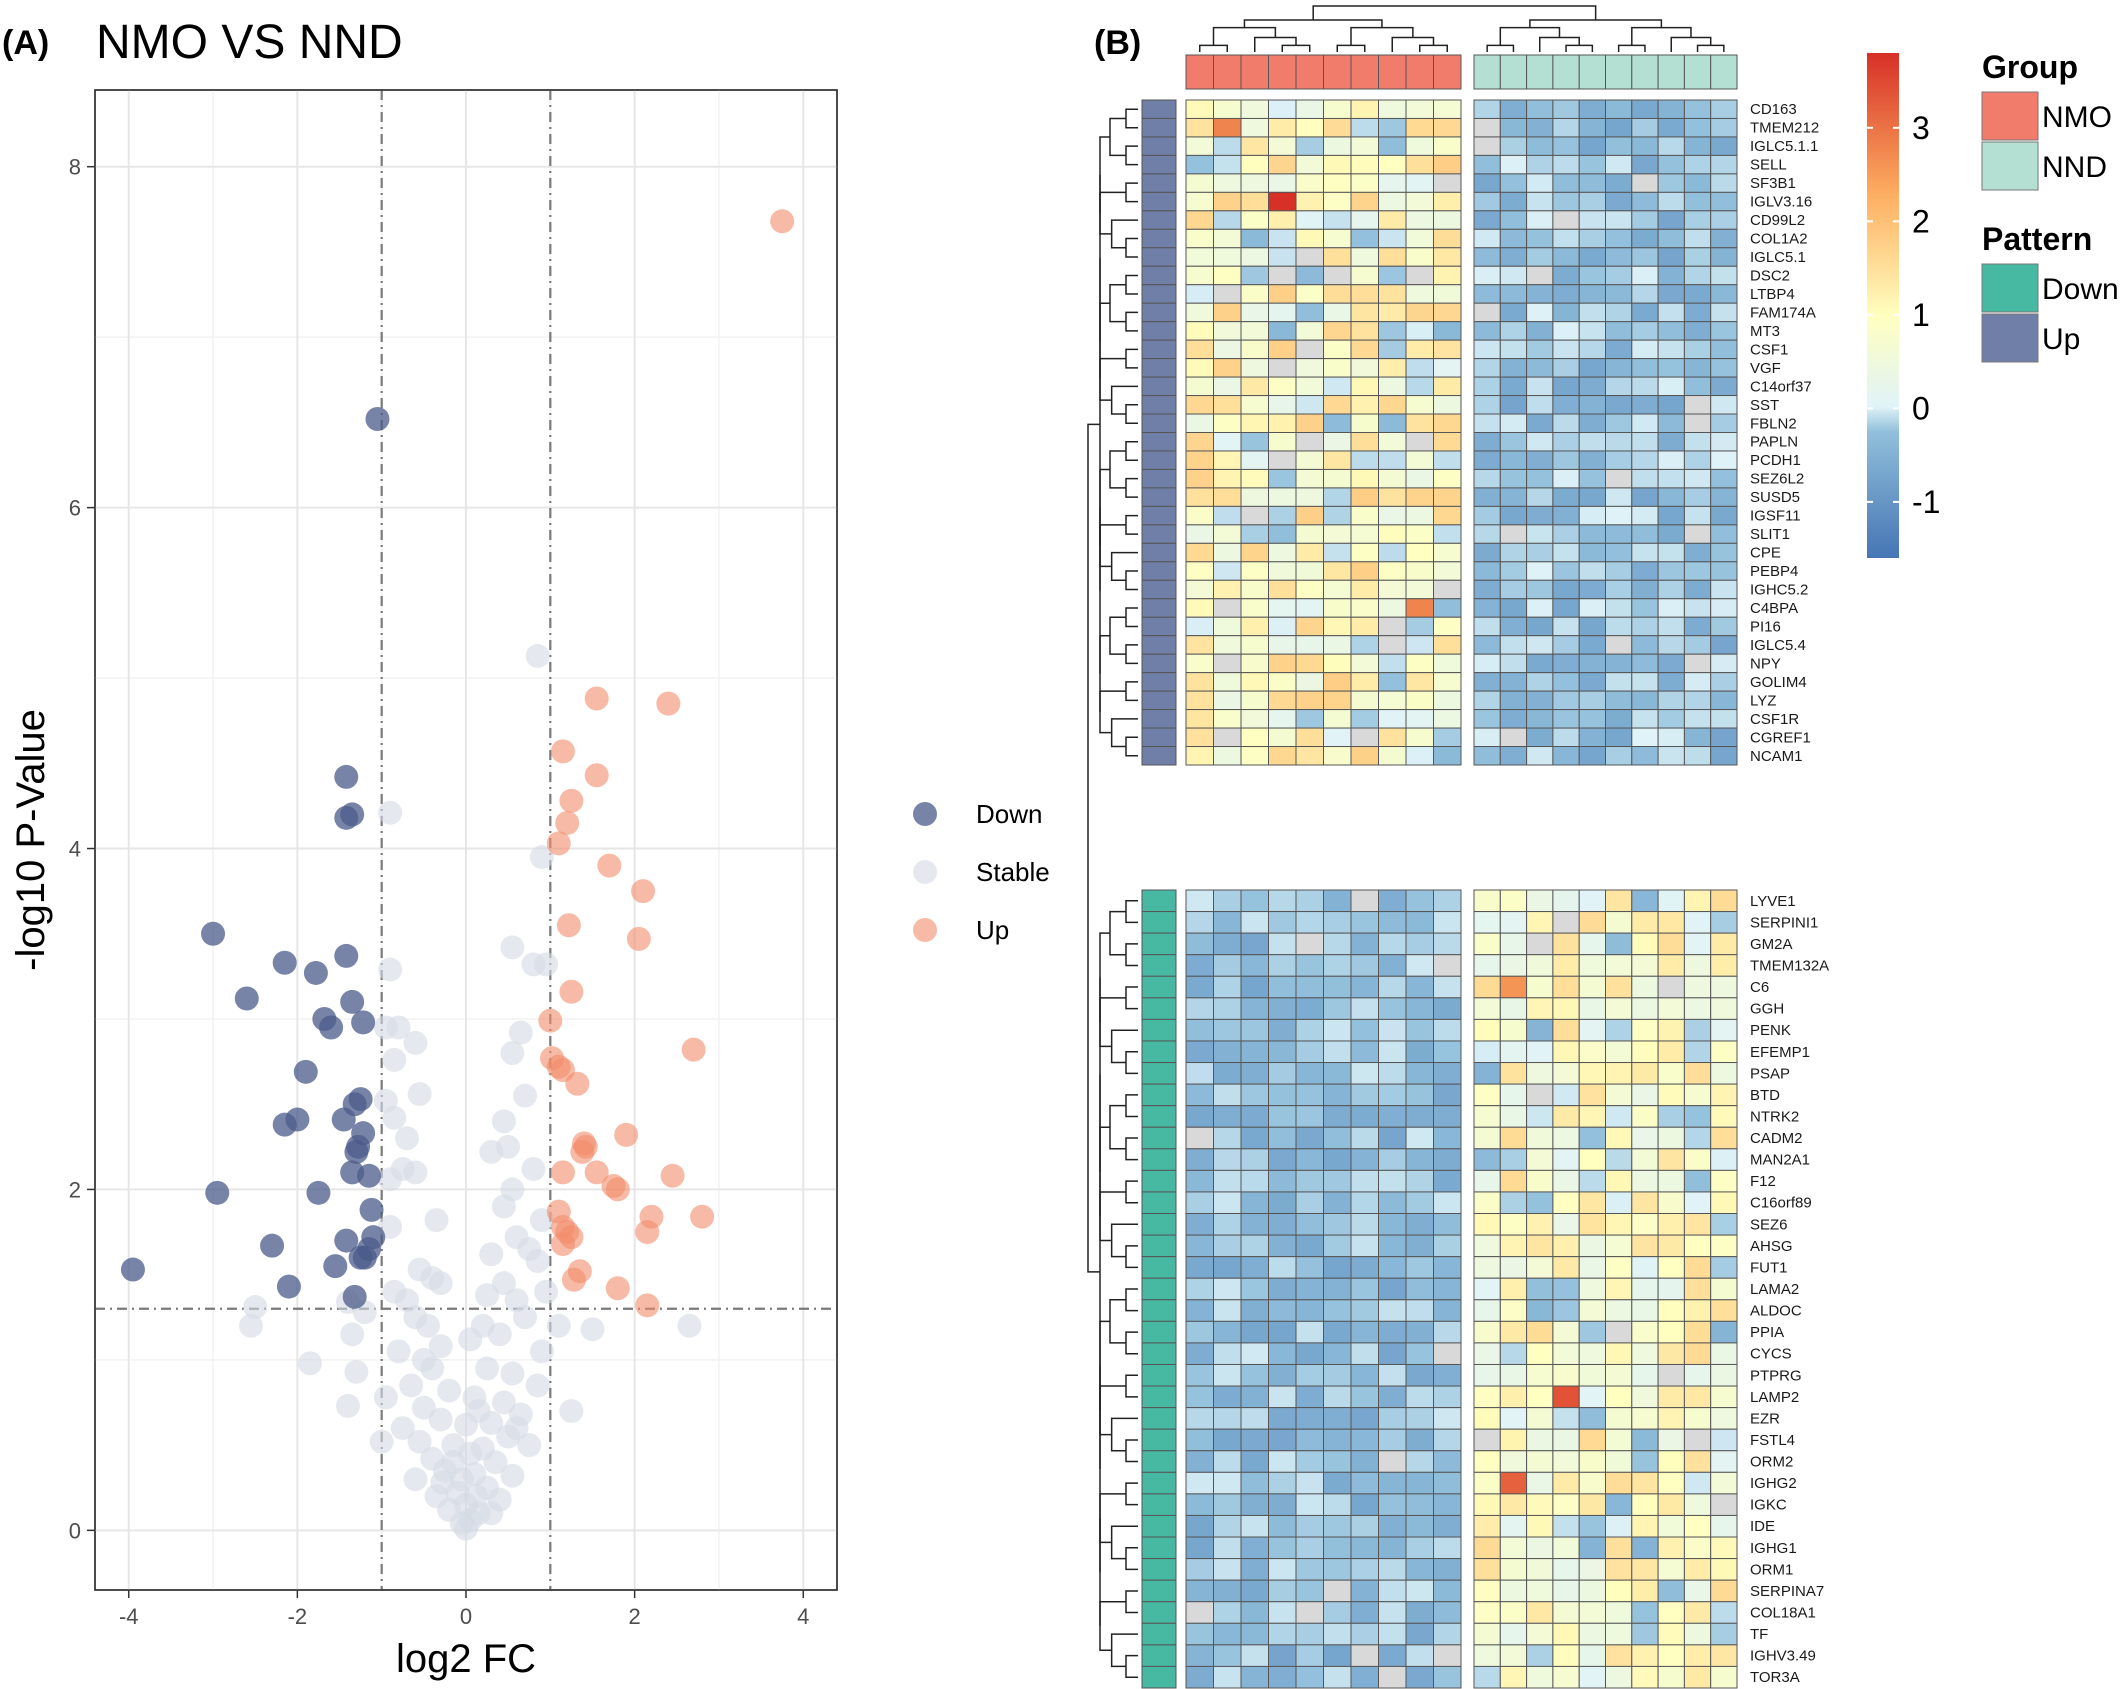 This screenshot has height=1689, width=2128. I want to click on pattern-cell-up, so click(1159, 331).